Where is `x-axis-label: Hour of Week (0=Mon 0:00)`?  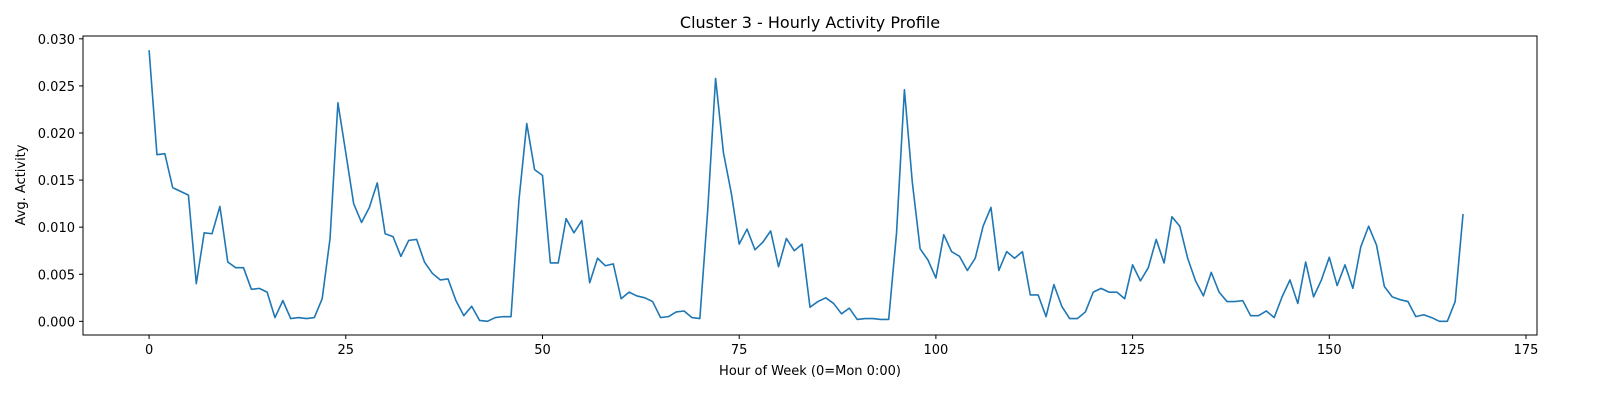
x-axis-label: Hour of Week (0=Mon 0:00) is located at coordinates (810, 371).